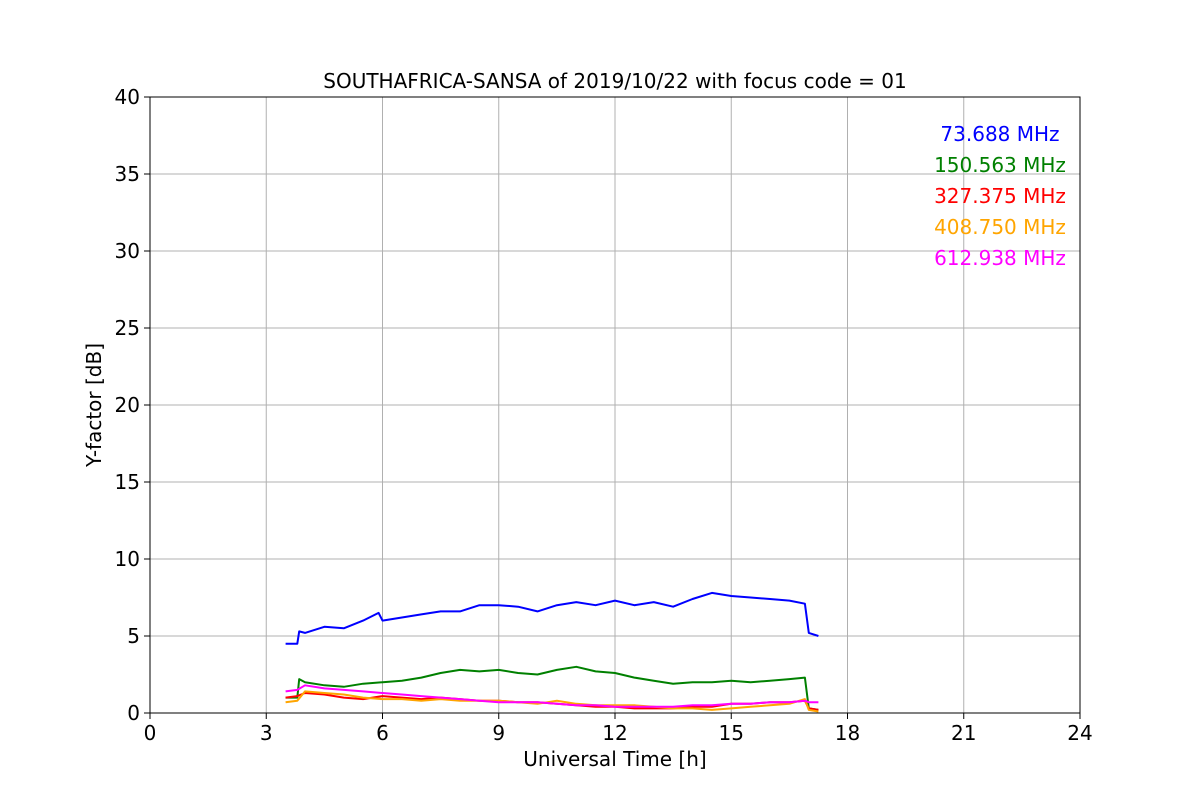 This screenshot has width=1200, height=800. I want to click on x-tick-label: 18, so click(847, 733).